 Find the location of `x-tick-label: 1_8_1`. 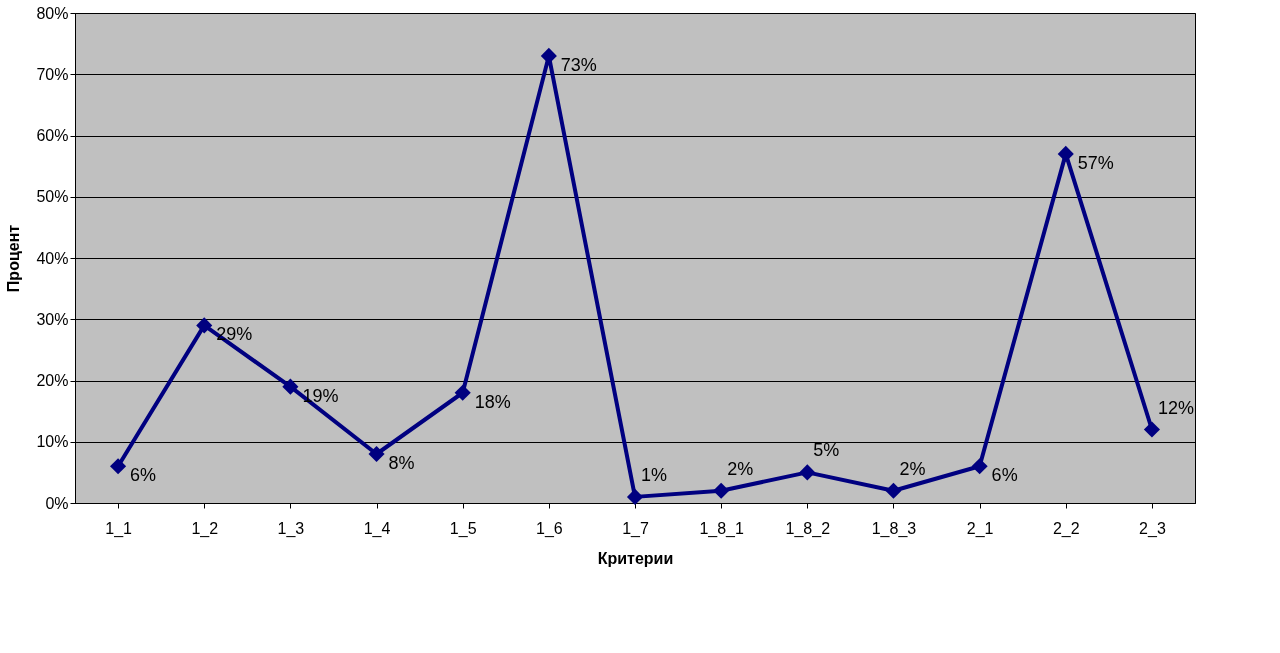

x-tick-label: 1_8_1 is located at coordinates (721, 528).